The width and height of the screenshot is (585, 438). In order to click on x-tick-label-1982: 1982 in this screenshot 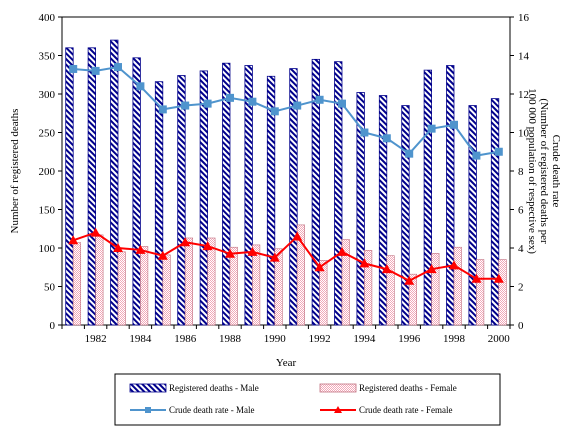, I will do `click(96, 339)`.